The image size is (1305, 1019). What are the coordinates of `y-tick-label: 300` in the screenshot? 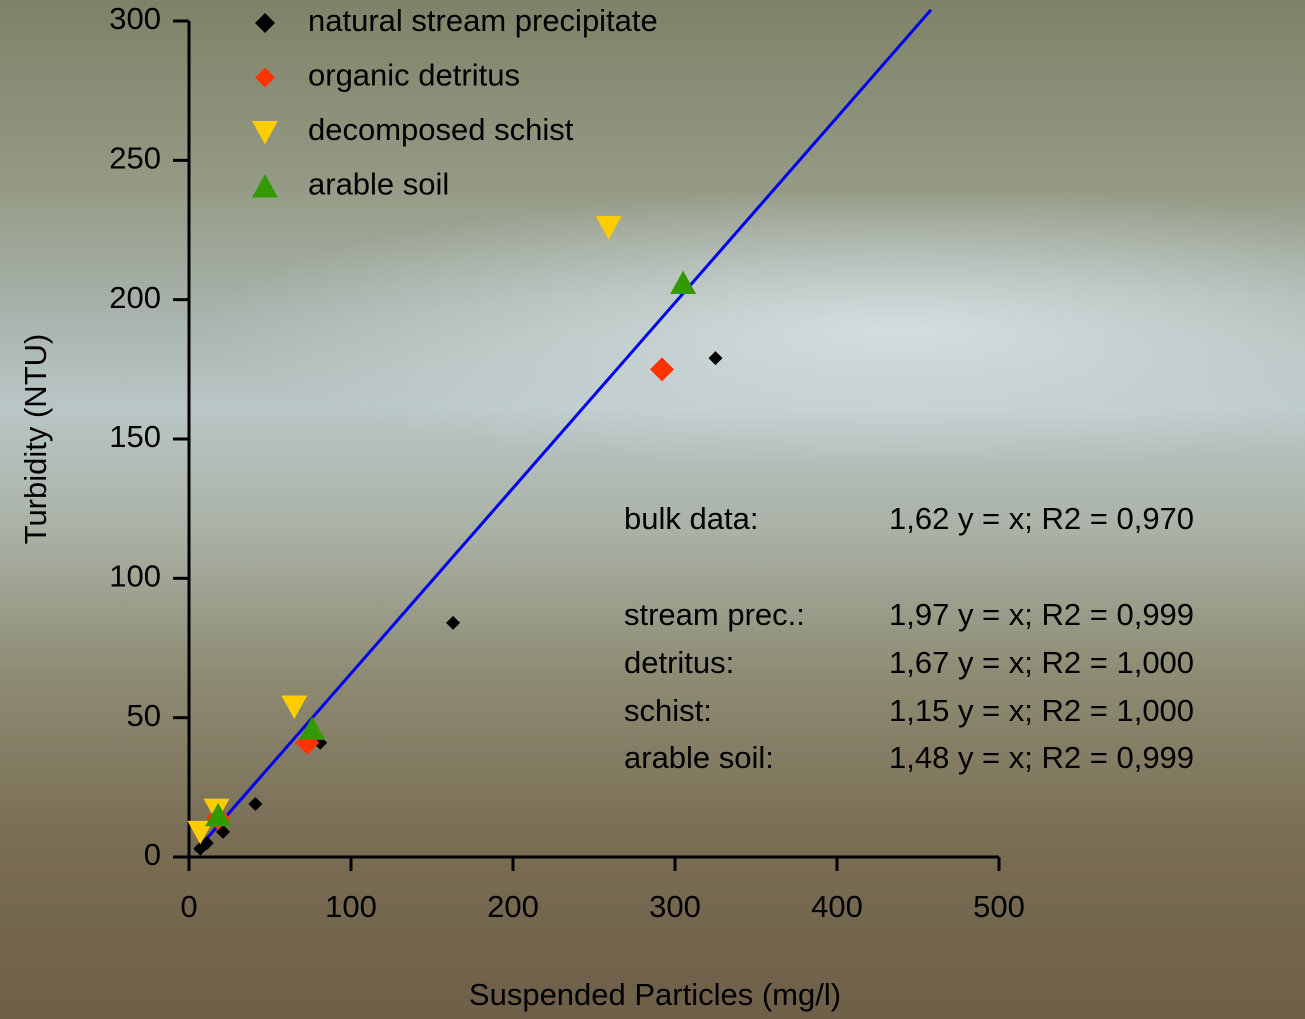 It's located at (135, 18).